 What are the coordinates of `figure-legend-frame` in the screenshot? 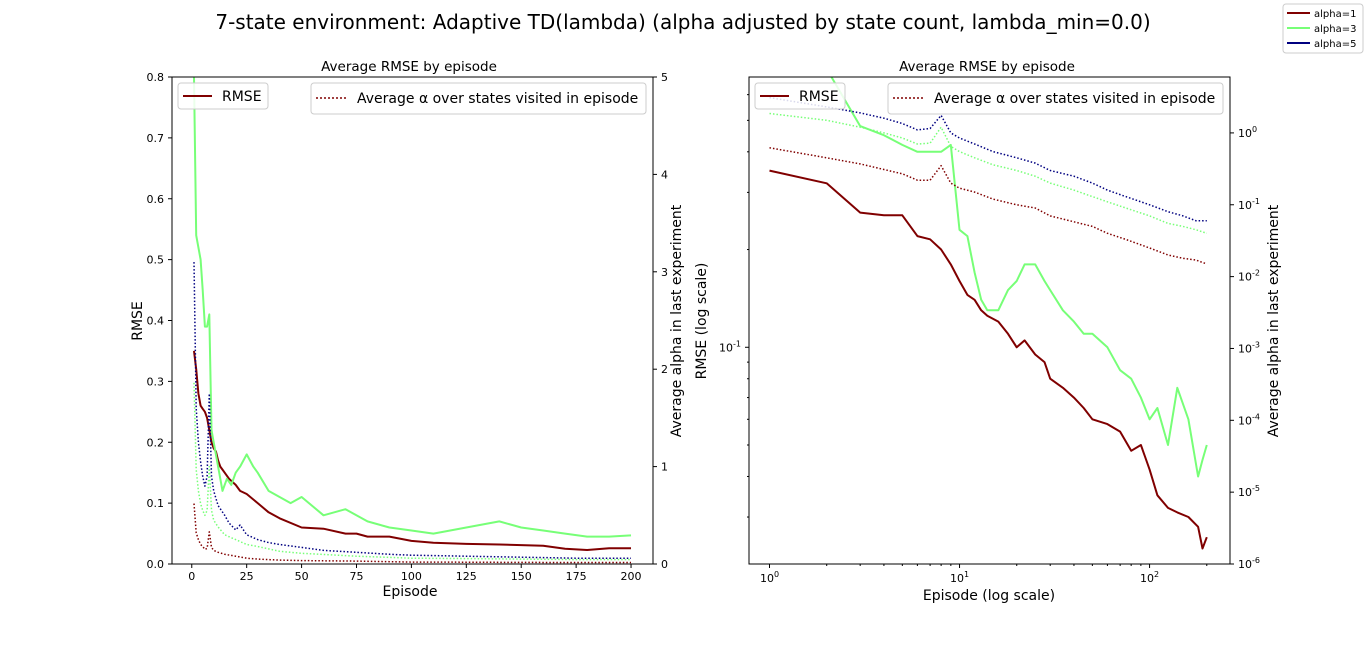 It's located at (1323, 28).